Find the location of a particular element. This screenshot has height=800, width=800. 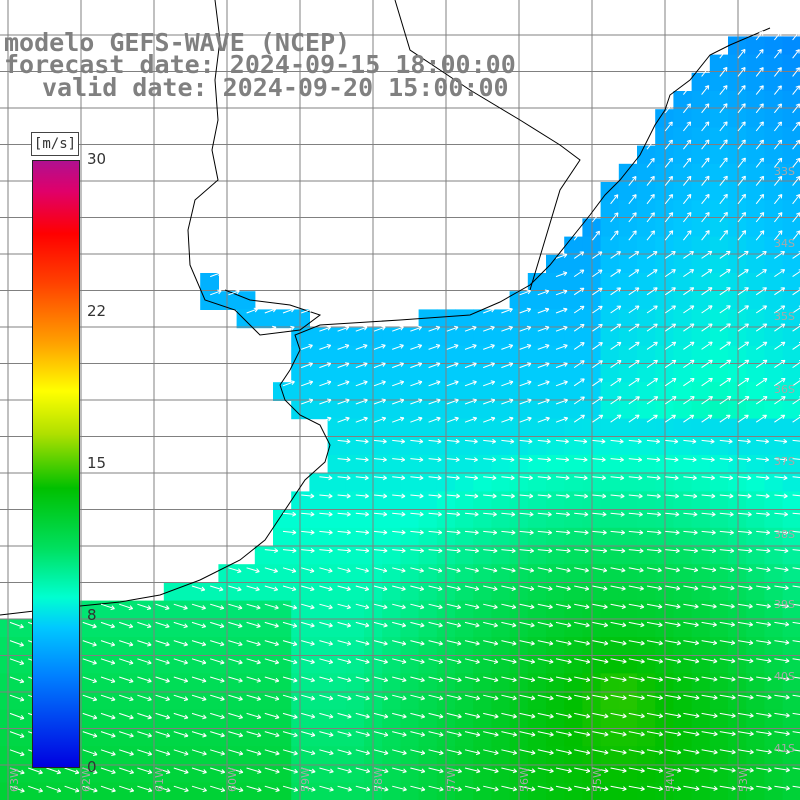

lat-label: 33S is located at coordinates (784, 171).